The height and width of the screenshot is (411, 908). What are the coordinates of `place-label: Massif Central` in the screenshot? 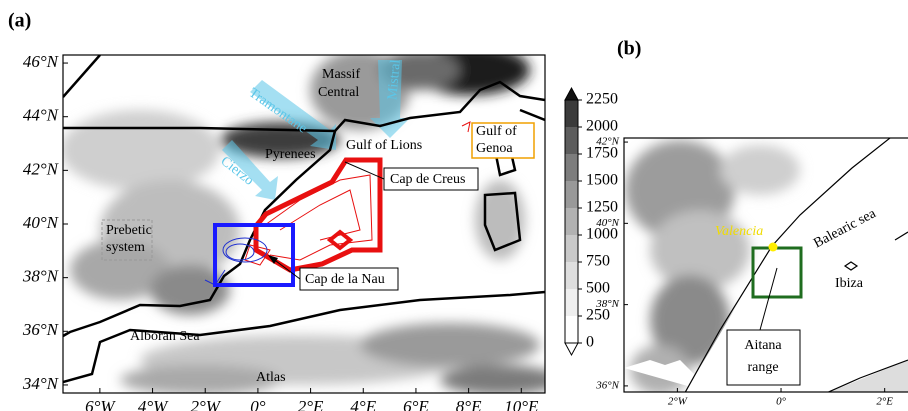 It's located at (339, 83).